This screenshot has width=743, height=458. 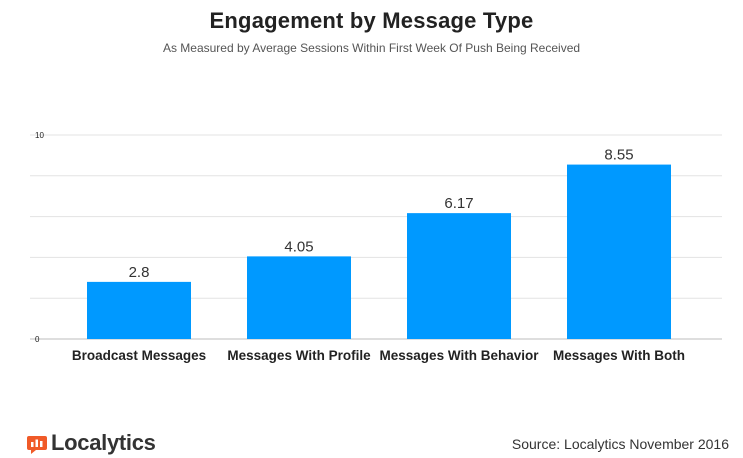 What do you see at coordinates (460, 355) in the screenshot?
I see `x-category-label: Messages With Behavior` at bounding box center [460, 355].